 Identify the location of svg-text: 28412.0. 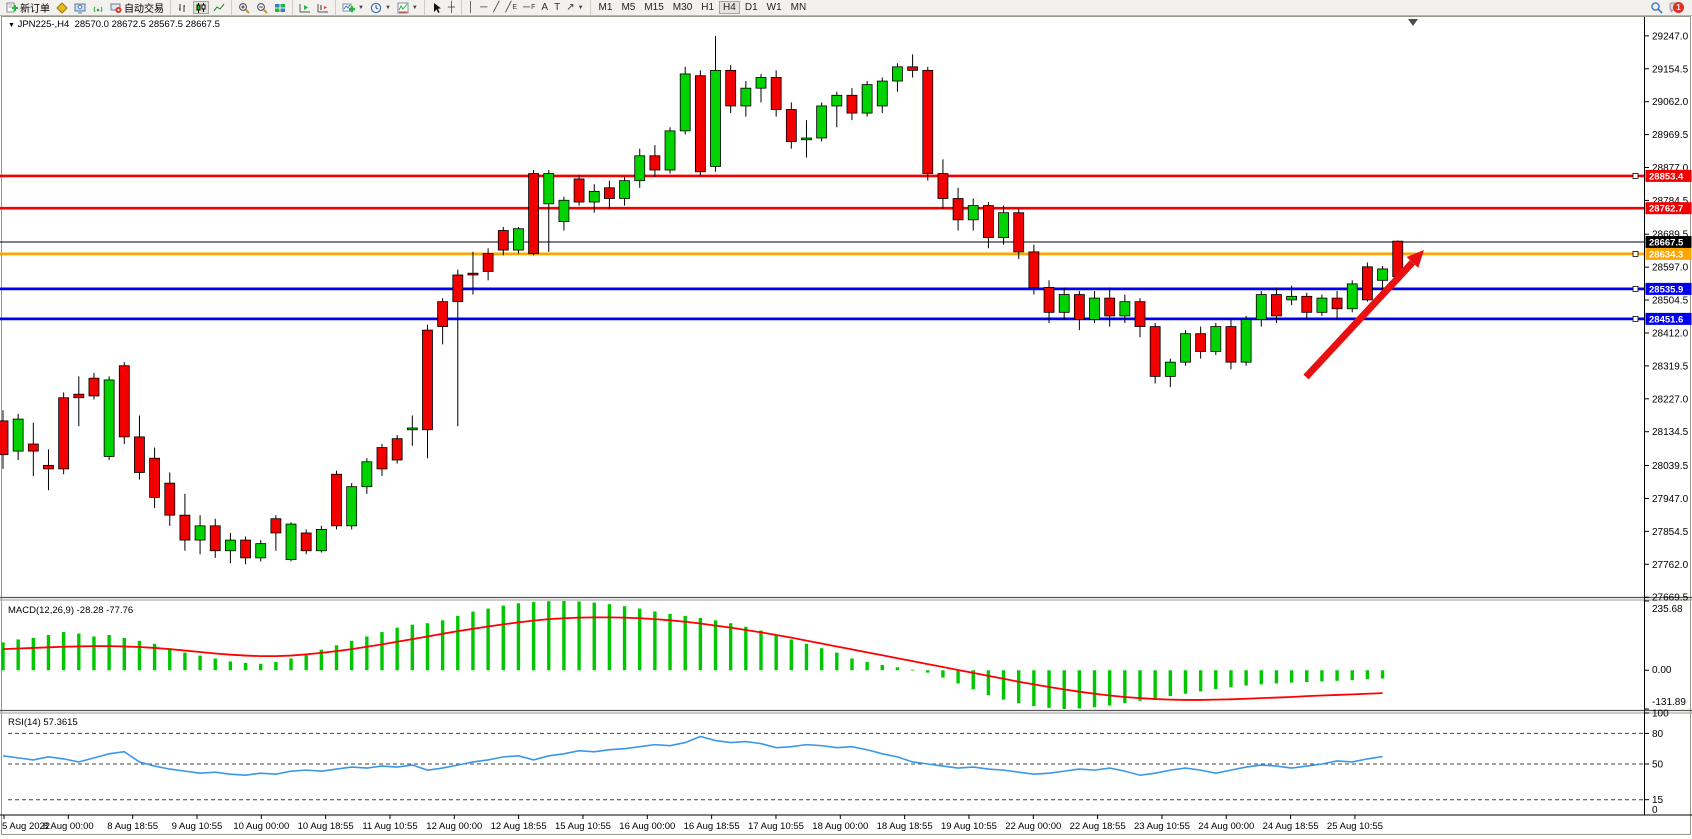
(1670, 333).